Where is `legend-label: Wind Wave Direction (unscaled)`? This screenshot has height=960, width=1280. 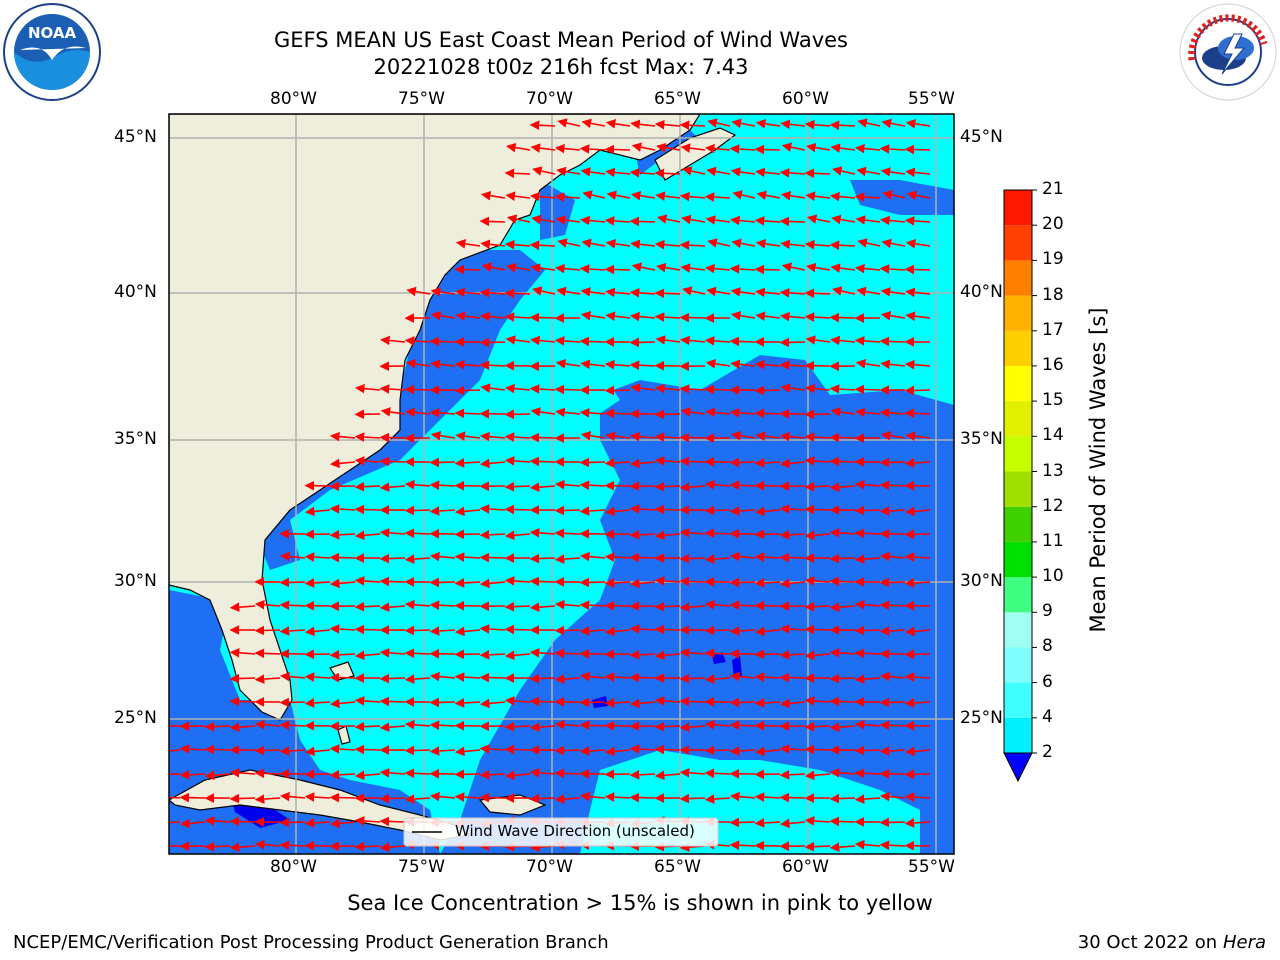
legend-label: Wind Wave Direction (unscaled) is located at coordinates (575, 831).